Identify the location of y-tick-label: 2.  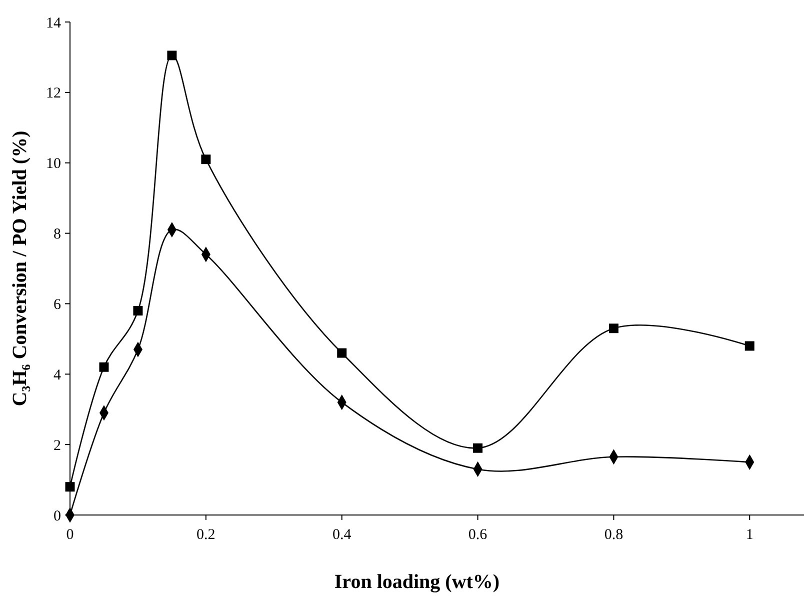
(57, 446).